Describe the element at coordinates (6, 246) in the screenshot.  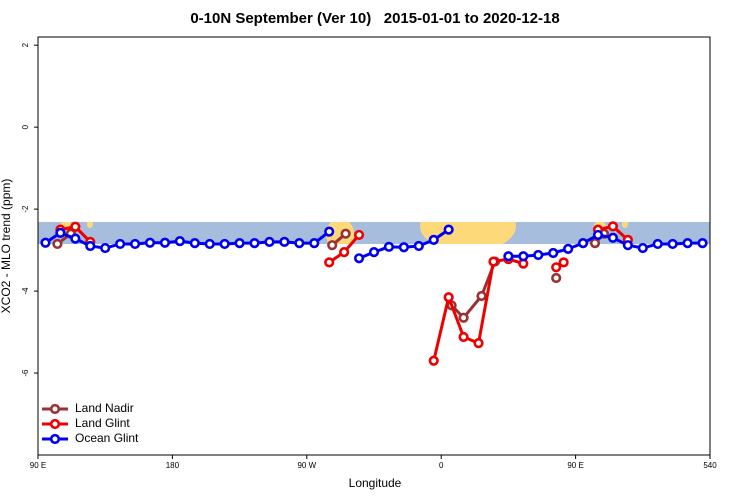
I see `y-axis-label: XCO2 - MLO trend (ppm)` at that location.